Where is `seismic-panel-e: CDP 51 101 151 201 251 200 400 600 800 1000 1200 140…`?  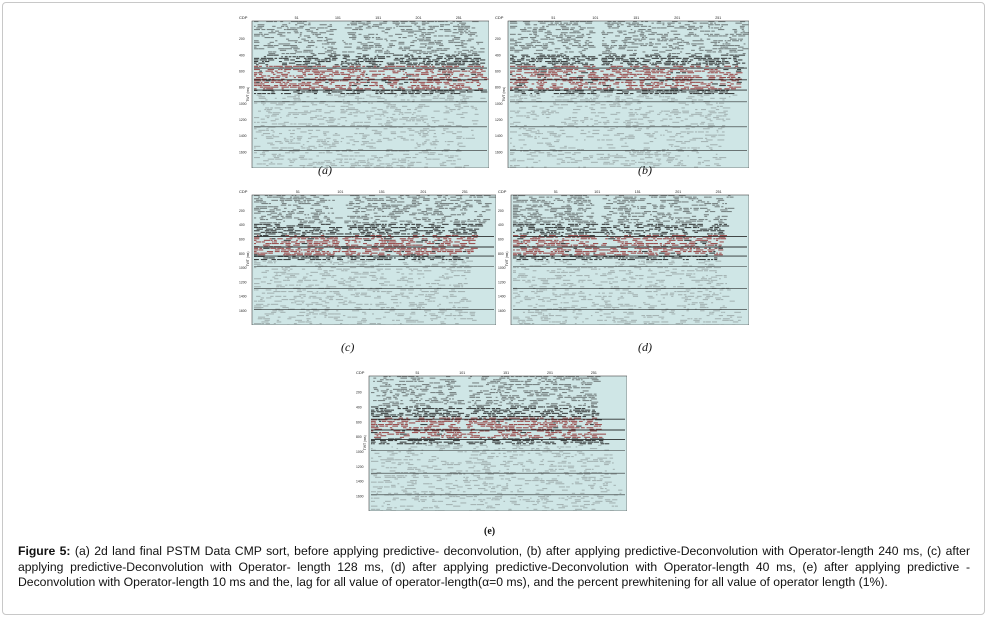 seismic-panel-e: CDP 51 101 151 201 251 200 400 600 800 1000 1200 140… is located at coordinates (491, 439).